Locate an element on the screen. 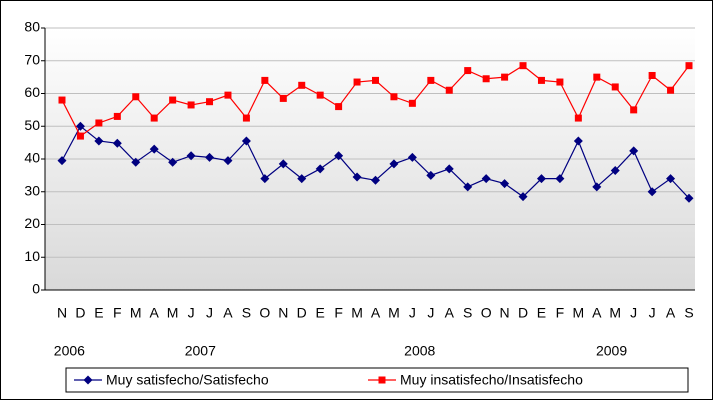 Image resolution: width=724 pixels, height=401 pixels. year-label: 2007 is located at coordinates (200, 351).